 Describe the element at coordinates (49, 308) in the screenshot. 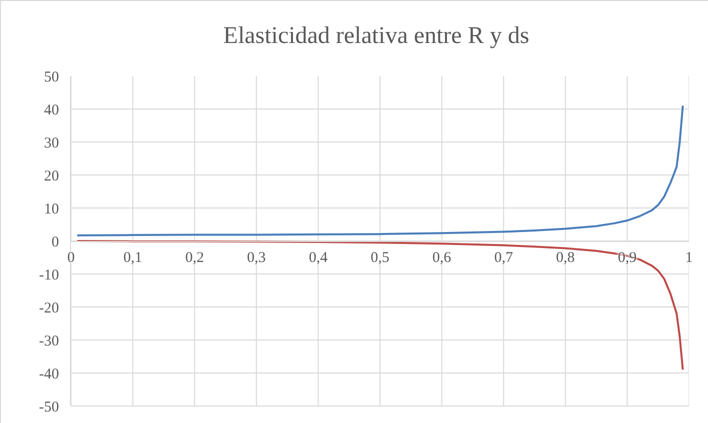

I see `y-tick-label: -20` at that location.